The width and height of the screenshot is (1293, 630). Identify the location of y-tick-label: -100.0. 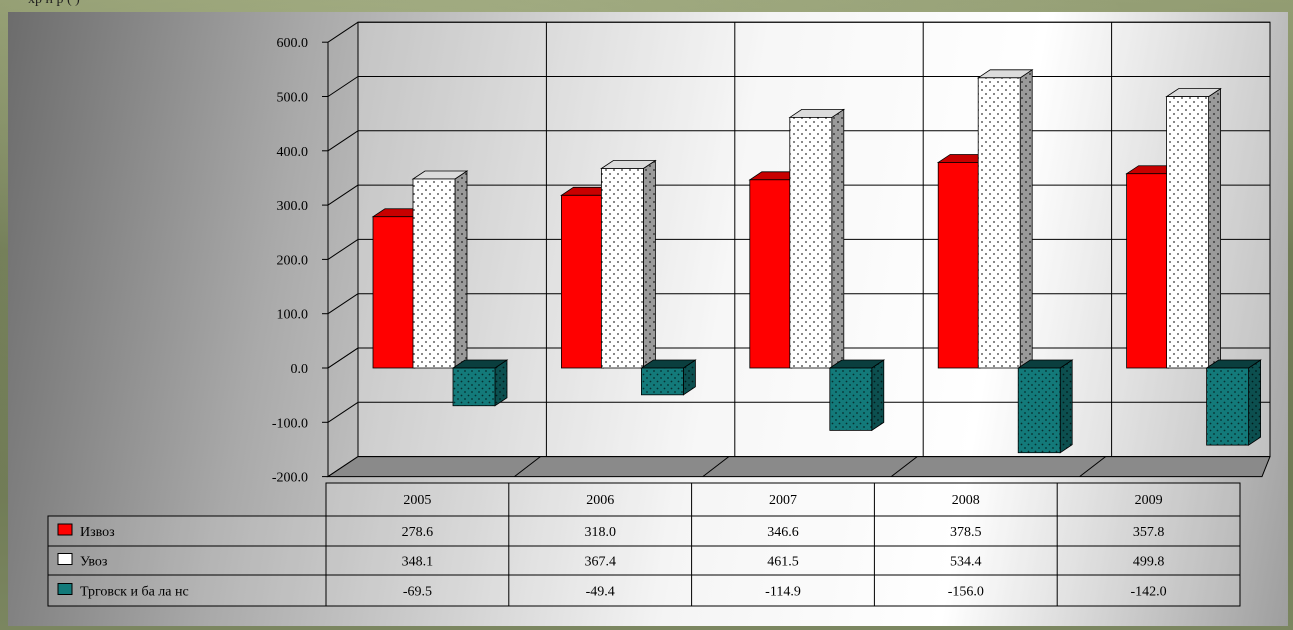
(290, 423).